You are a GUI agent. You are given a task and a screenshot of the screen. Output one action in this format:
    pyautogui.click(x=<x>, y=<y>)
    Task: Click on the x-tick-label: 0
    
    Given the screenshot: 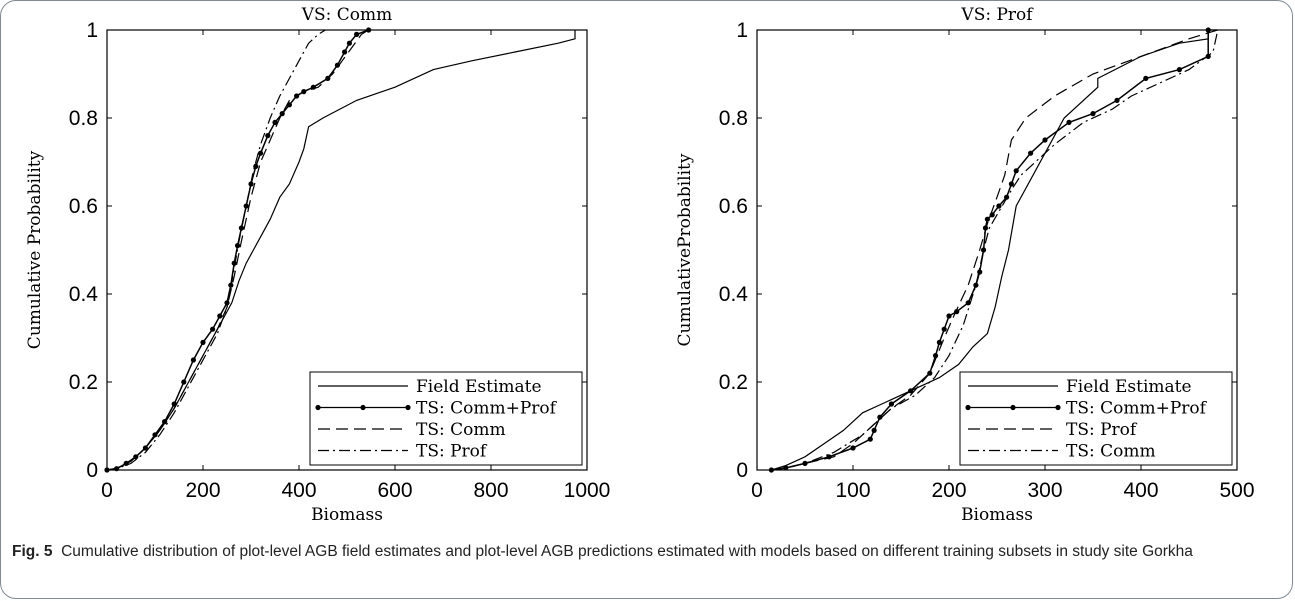 What is the action you would take?
    pyautogui.click(x=757, y=490)
    